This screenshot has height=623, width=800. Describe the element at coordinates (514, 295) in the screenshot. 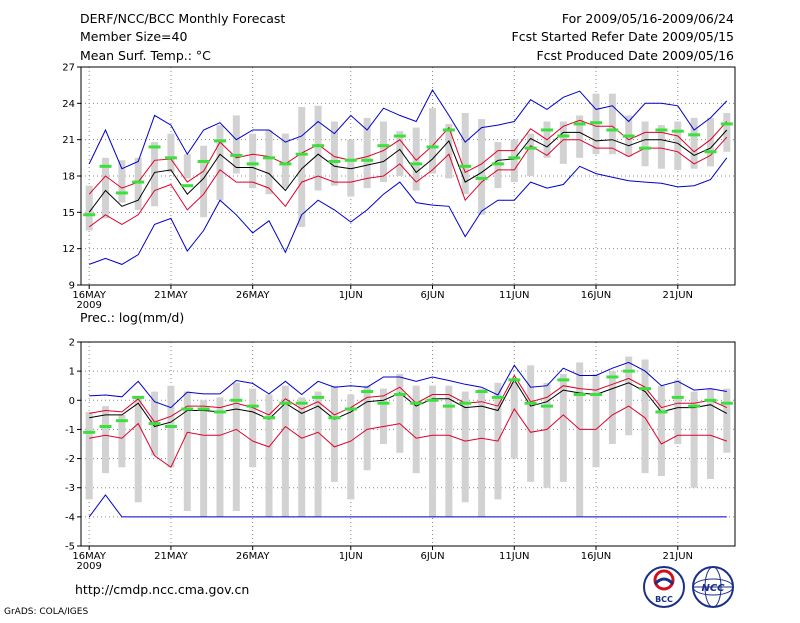

I see `x-tick-label: 11JUN` at that location.